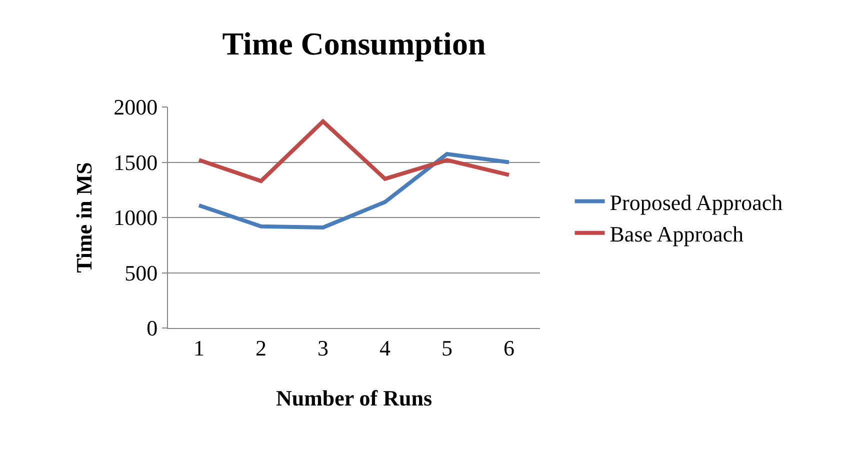  I want to click on y-tick-label: 2000, so click(136, 107).